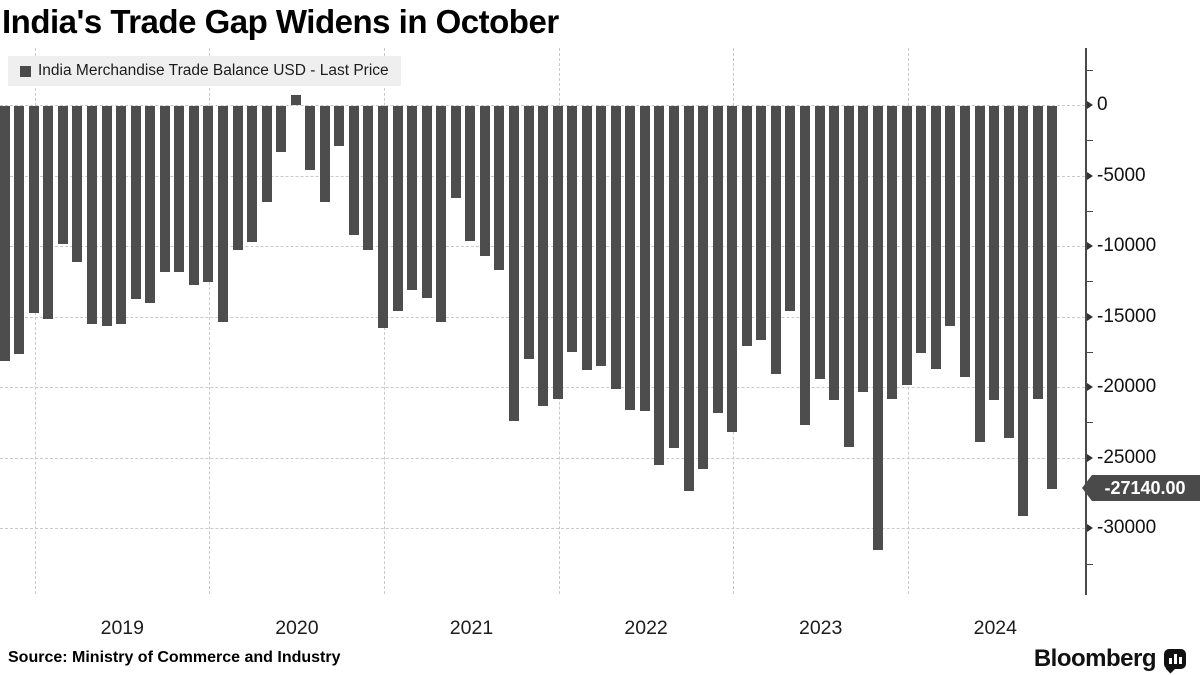  What do you see at coordinates (1127, 528) in the screenshot?
I see `y-axis-label: -30000` at bounding box center [1127, 528].